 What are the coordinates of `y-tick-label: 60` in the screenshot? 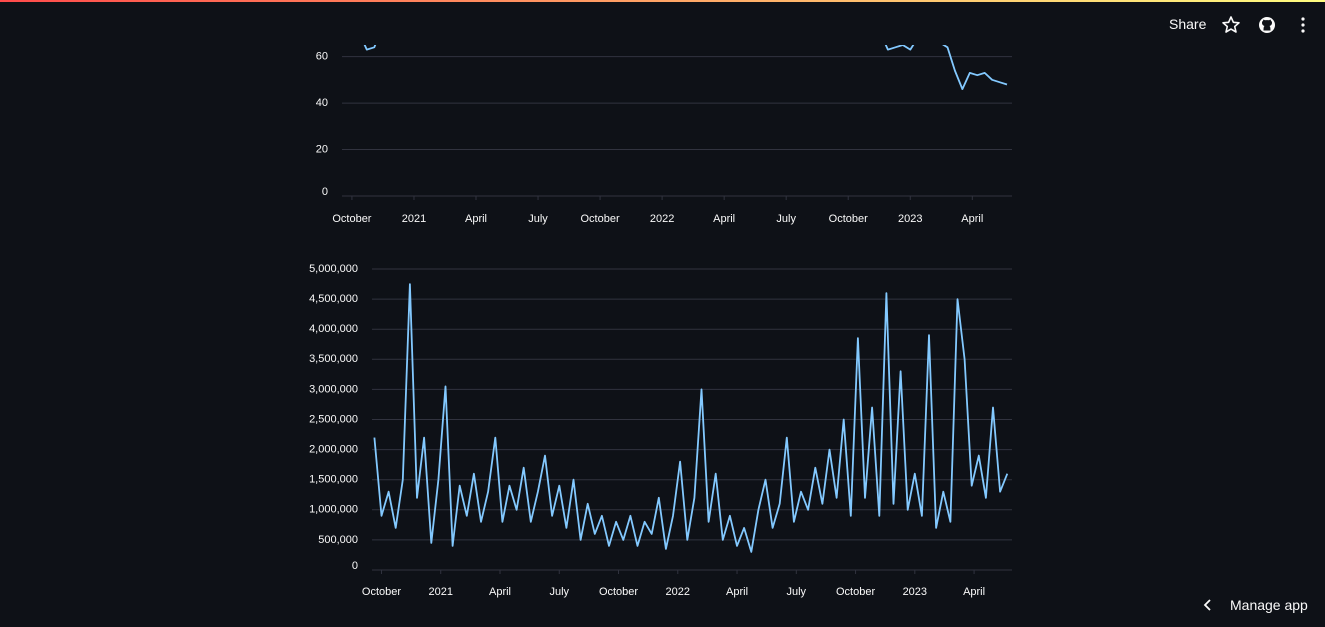 It's located at (322, 57).